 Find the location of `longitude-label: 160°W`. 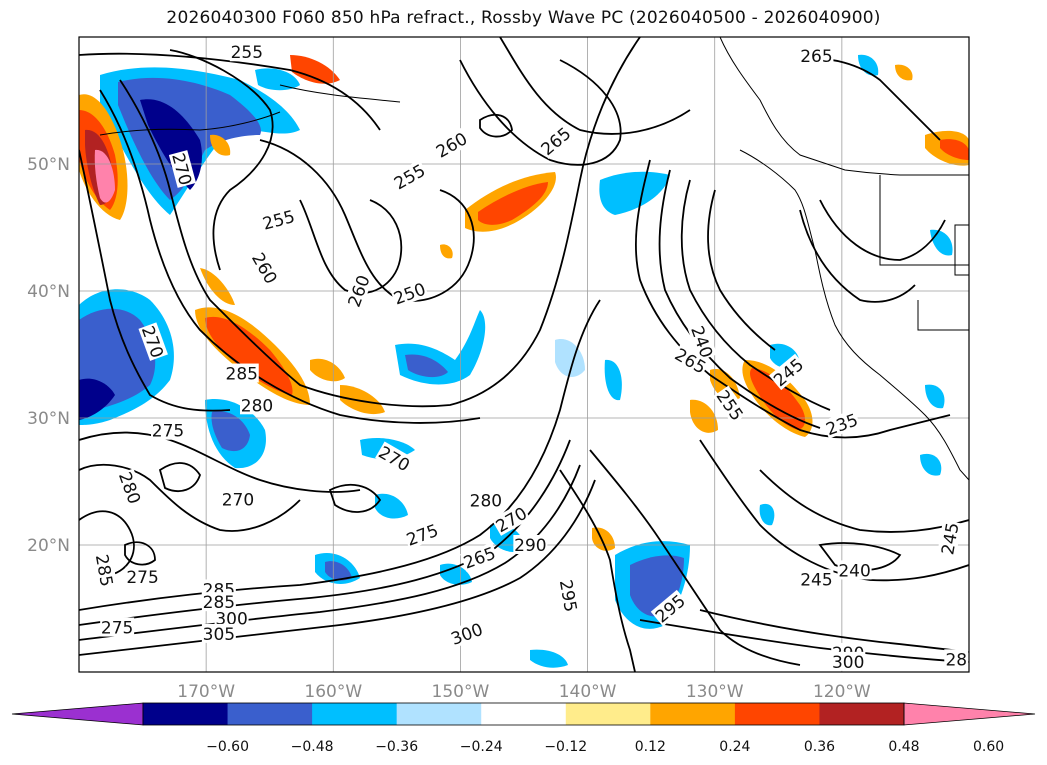

longitude-label: 160°W is located at coordinates (333, 692).